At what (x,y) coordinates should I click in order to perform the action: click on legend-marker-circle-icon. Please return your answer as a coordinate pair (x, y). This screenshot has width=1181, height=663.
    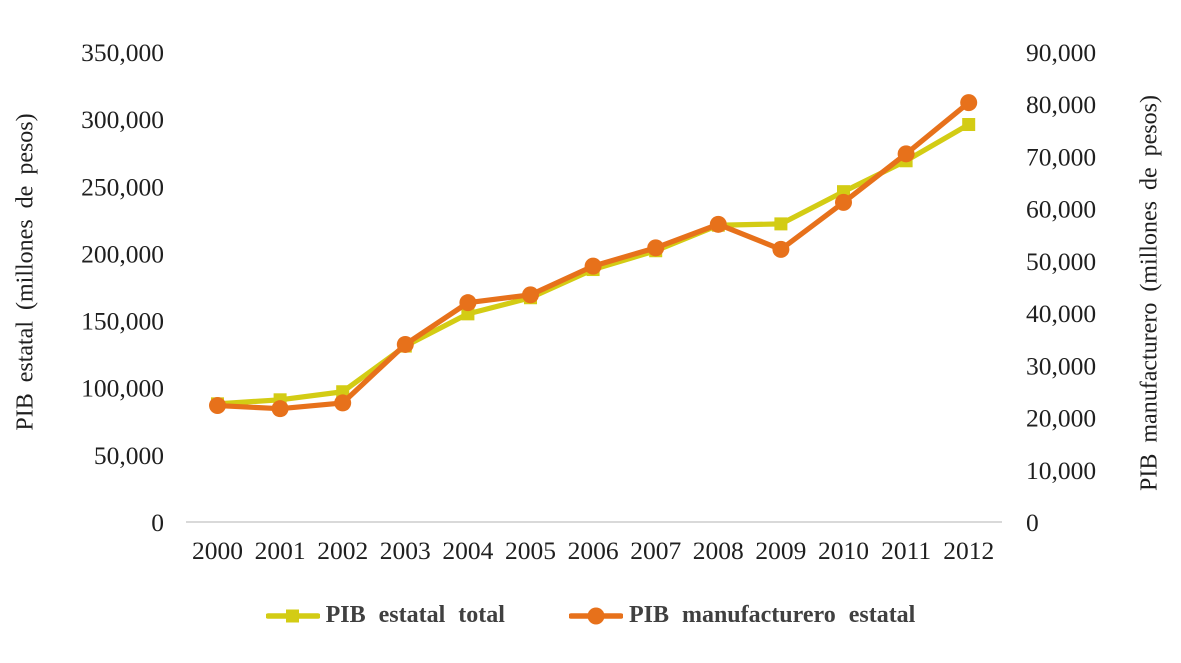
    Looking at the image, I should click on (595, 615).